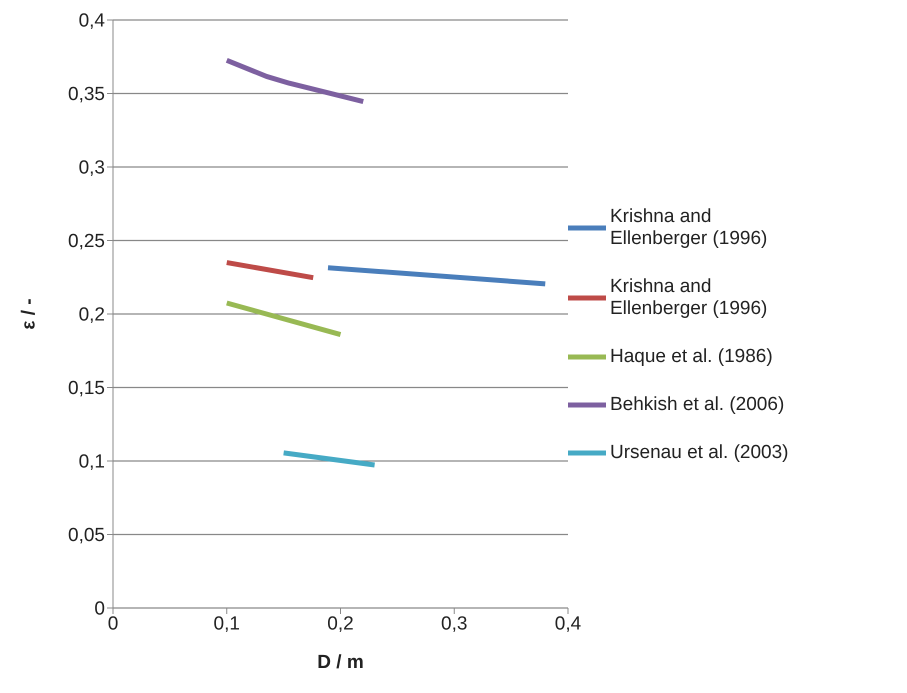  What do you see at coordinates (227, 623) in the screenshot?
I see `x-tick-label: 0,1` at bounding box center [227, 623].